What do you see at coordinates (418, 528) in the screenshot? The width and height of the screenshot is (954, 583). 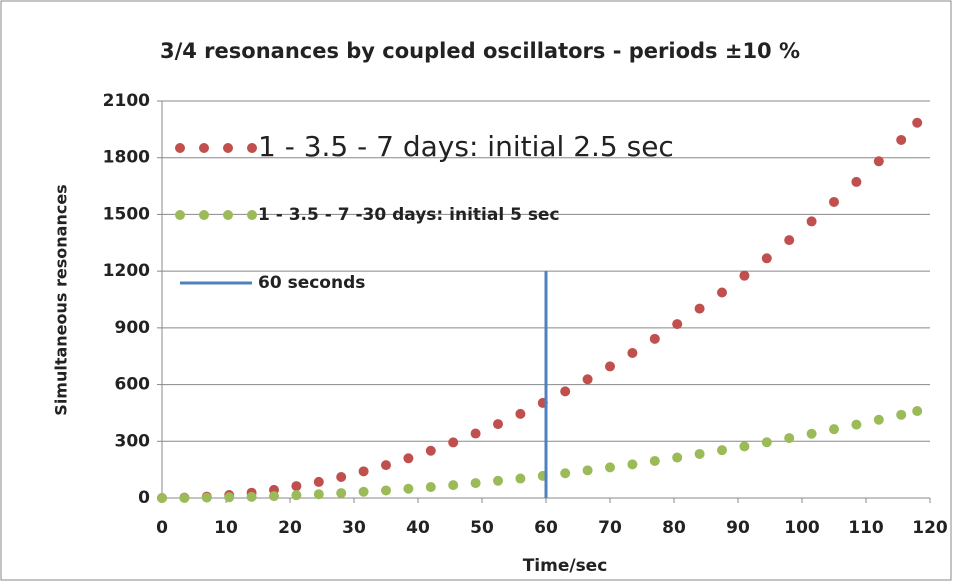 I see `x-tick-label: 40` at bounding box center [418, 528].